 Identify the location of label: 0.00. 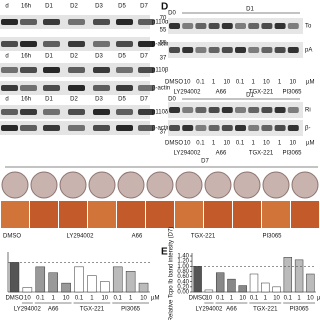
(183, 293).